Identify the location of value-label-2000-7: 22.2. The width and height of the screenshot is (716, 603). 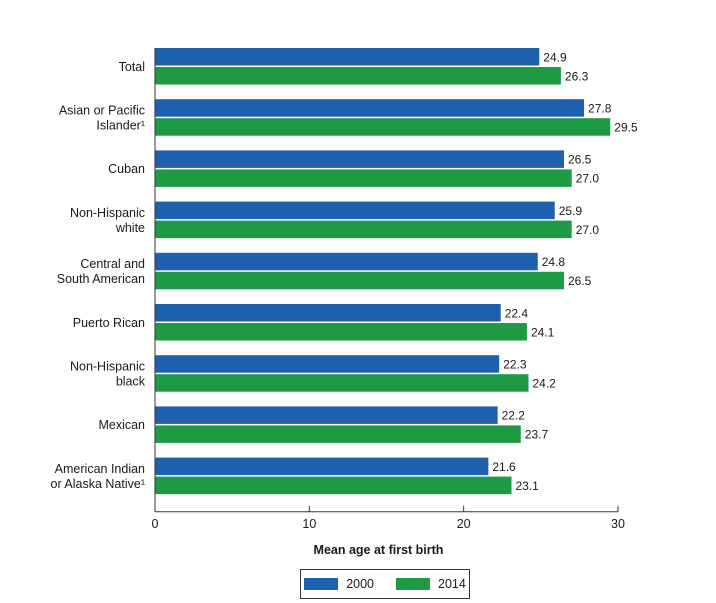
(514, 416).